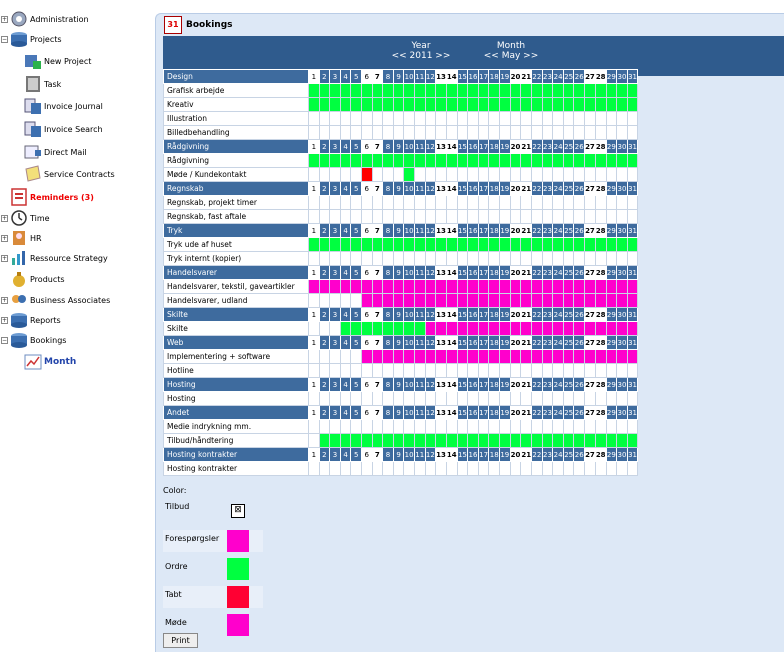 This screenshot has width=784, height=652. What do you see at coordinates (51, 197) in the screenshot?
I see `sidebar-item-reminders: Reminders (3)` at bounding box center [51, 197].